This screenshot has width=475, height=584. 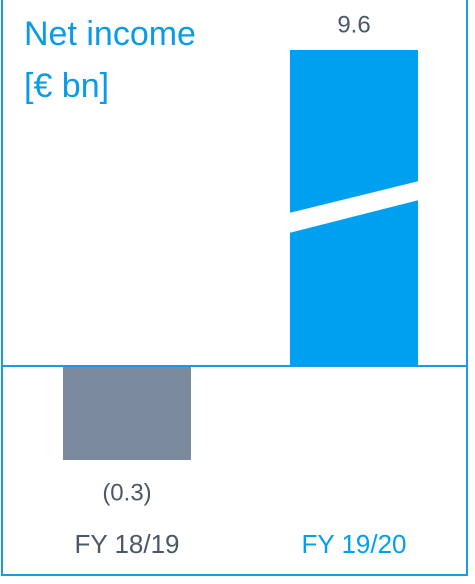 What do you see at coordinates (126, 544) in the screenshot?
I see `x-tick-label: FY 18/19` at bounding box center [126, 544].